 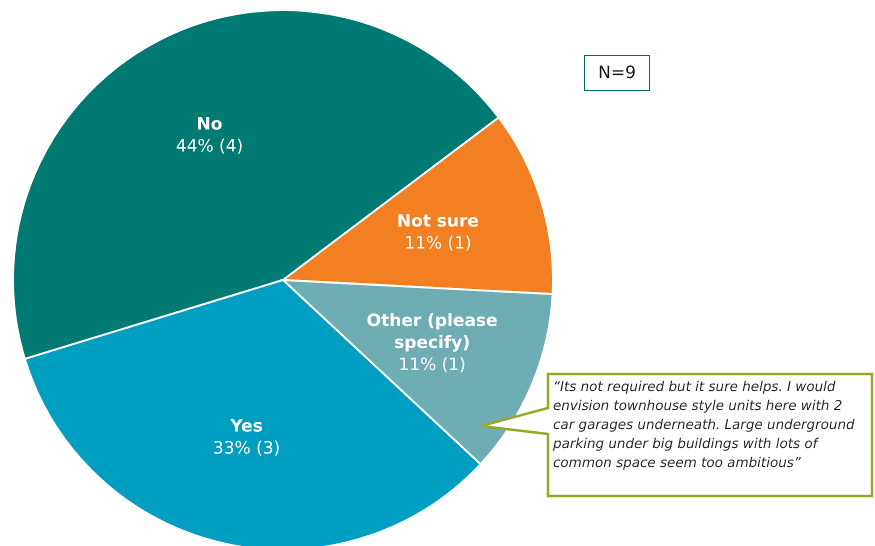 I want to click on data-label: 44% (4), so click(x=210, y=146).